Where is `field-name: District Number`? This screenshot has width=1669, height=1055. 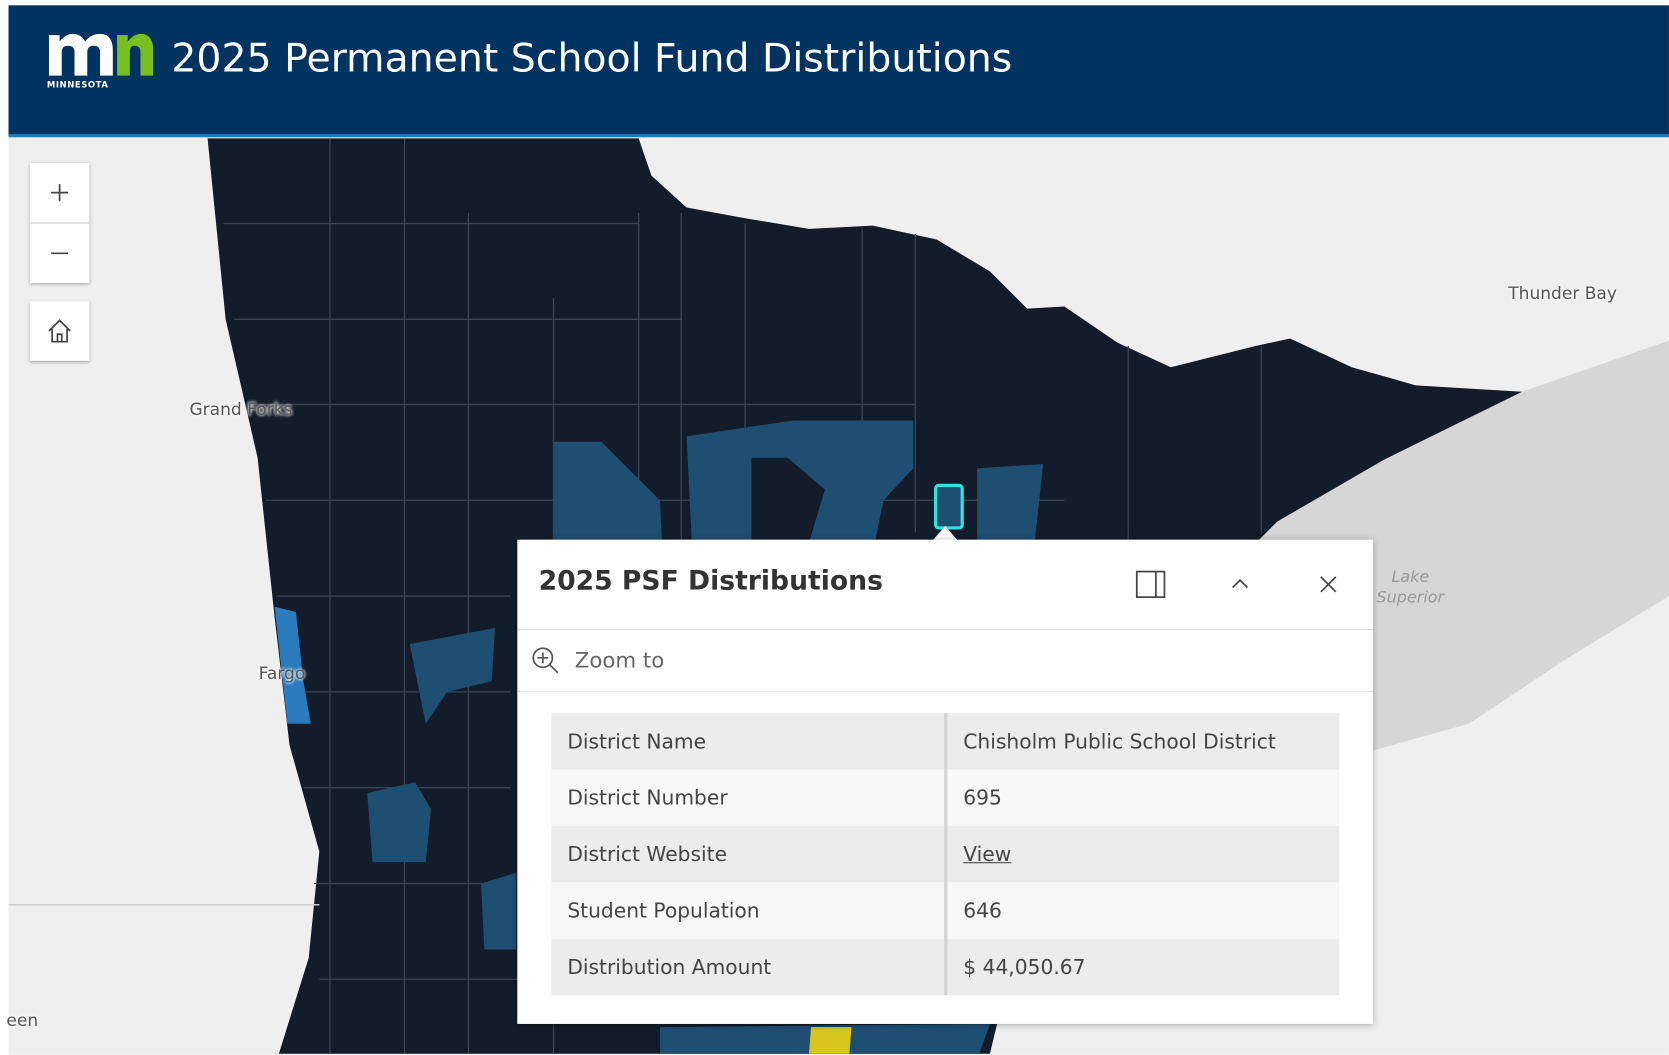
field-name: District Number is located at coordinates (749, 797).